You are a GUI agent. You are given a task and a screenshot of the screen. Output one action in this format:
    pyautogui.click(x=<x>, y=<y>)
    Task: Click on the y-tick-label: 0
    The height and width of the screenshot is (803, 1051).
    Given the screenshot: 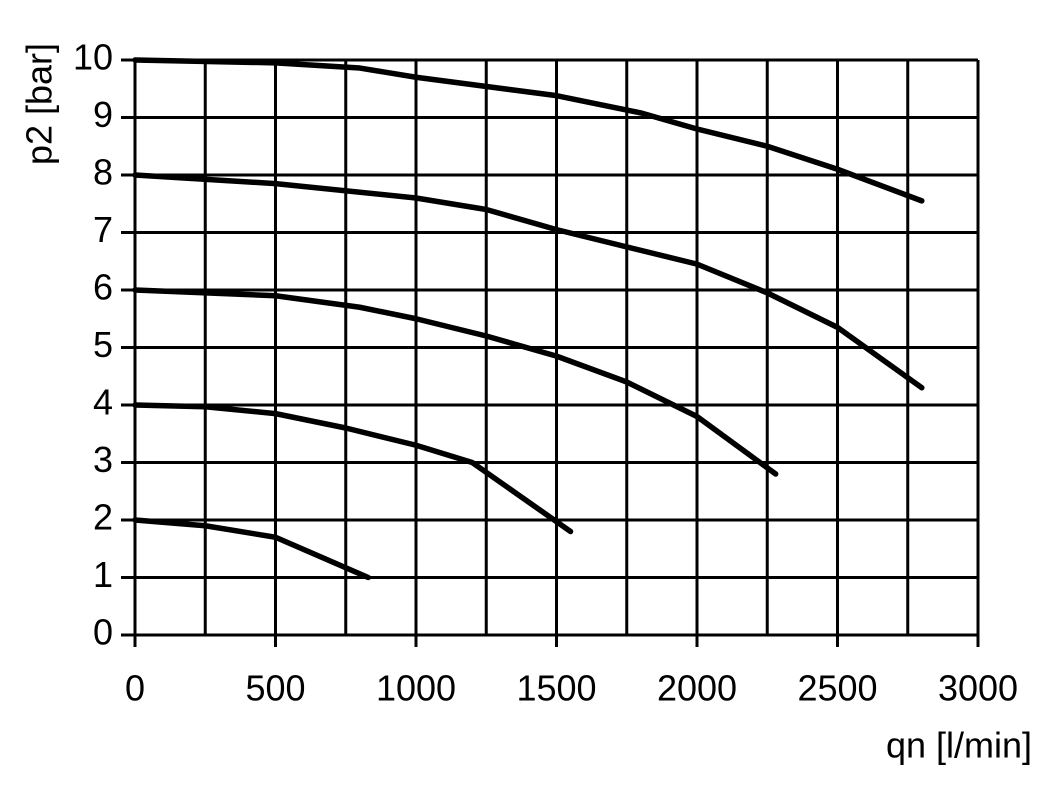 What is the action you would take?
    pyautogui.click(x=103, y=632)
    